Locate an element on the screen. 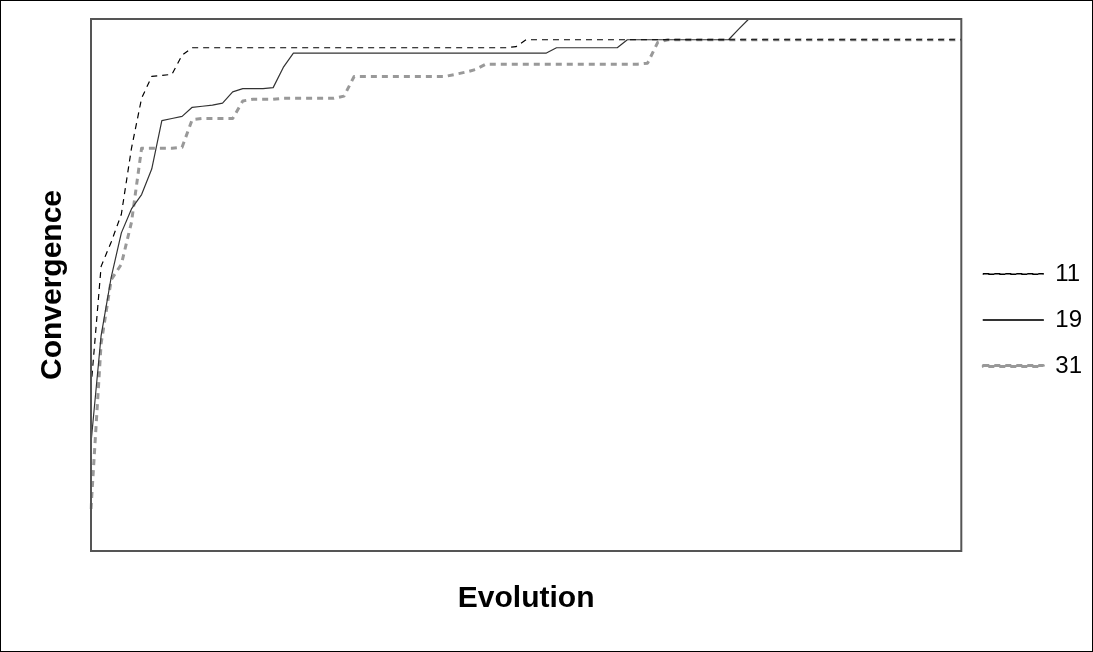 This screenshot has height=652, width=1093. legend-label: 31 is located at coordinates (1069, 364).